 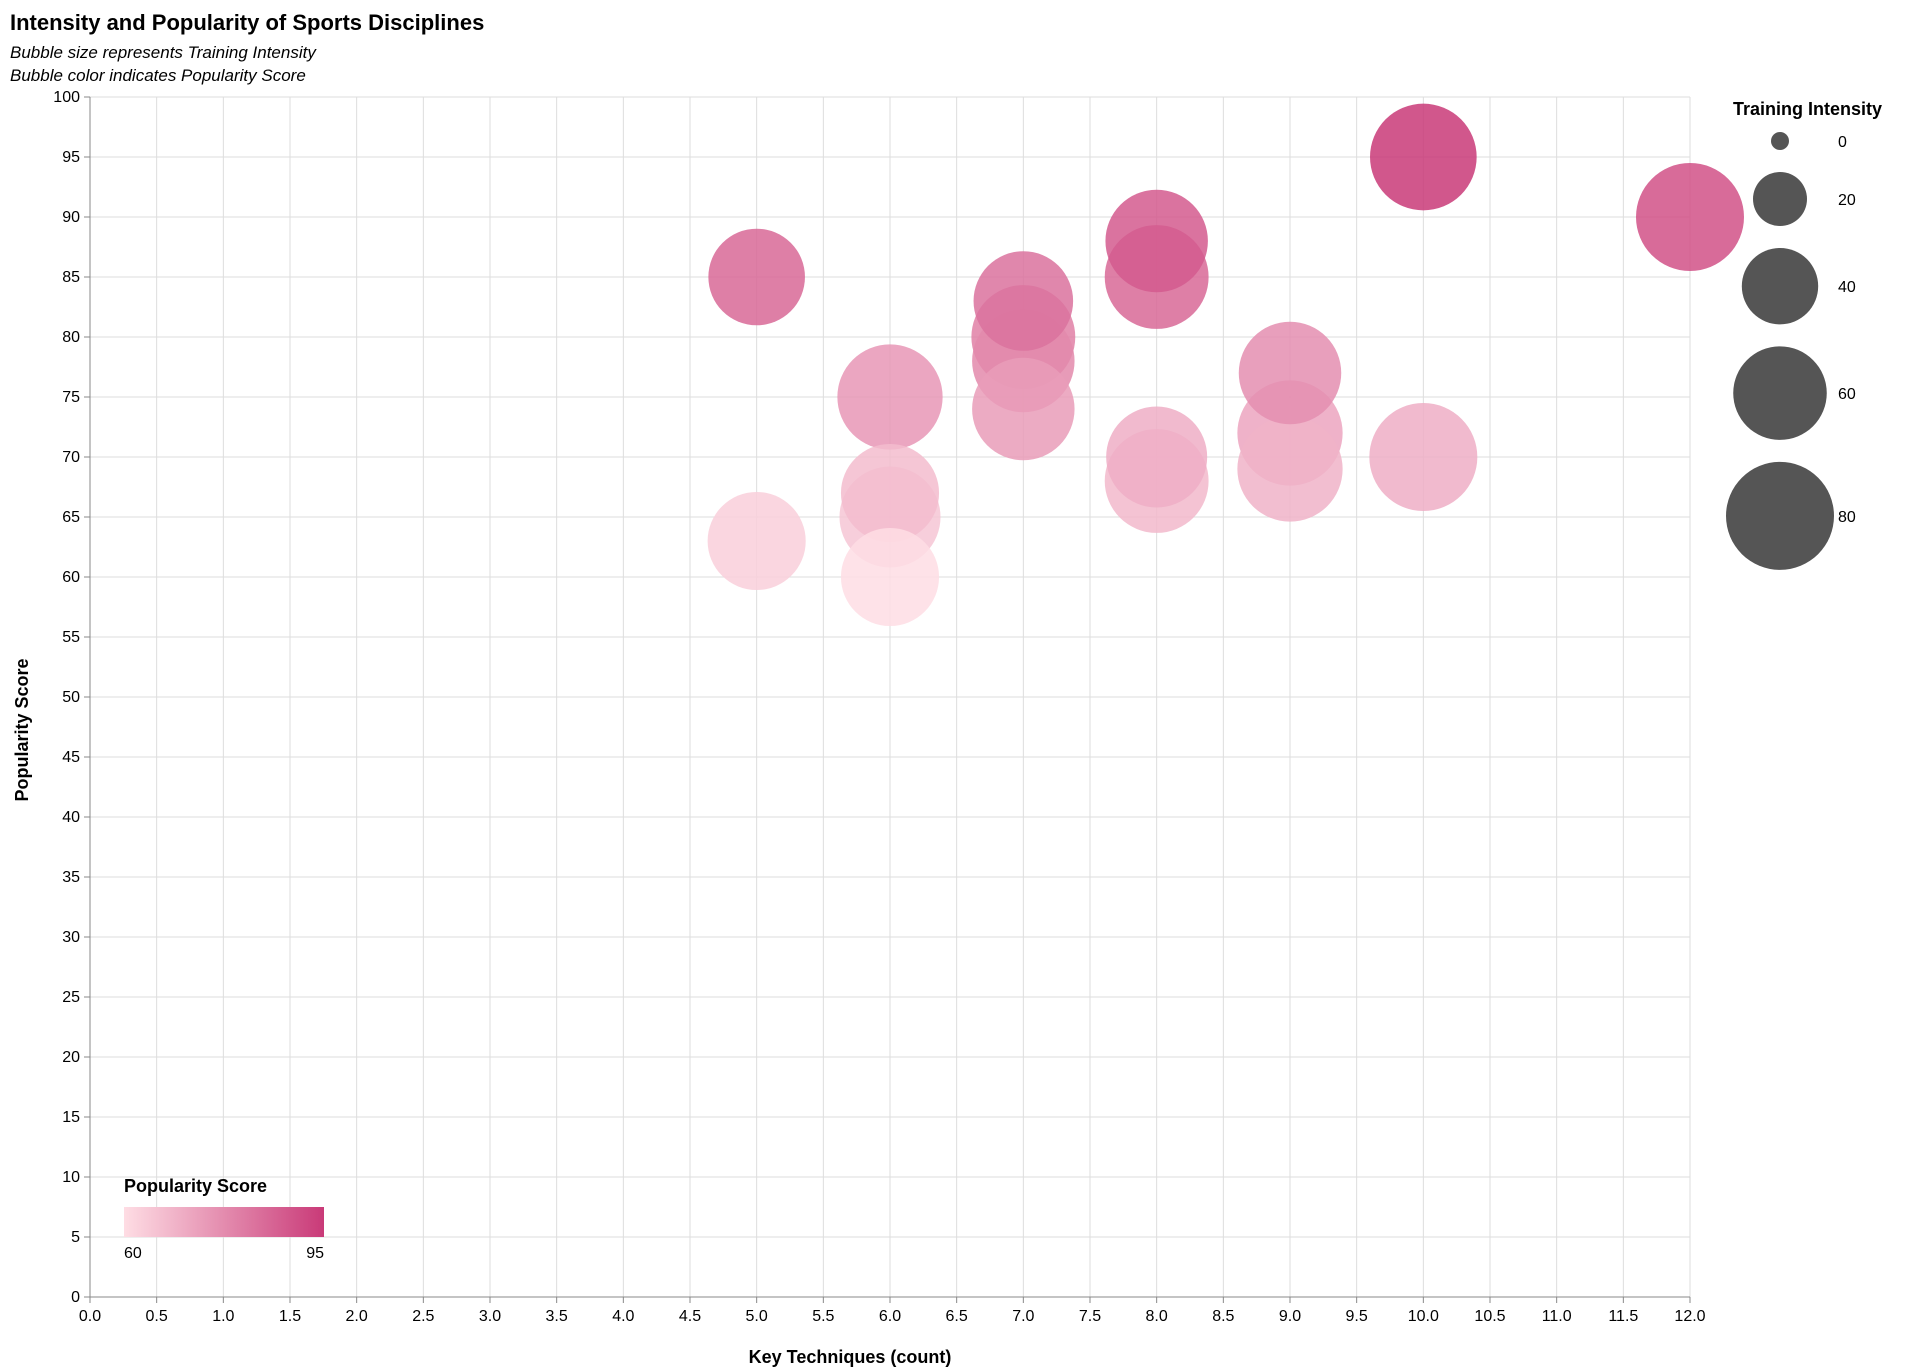 I want to click on x-tick-label: 1.0, so click(x=223, y=1316).